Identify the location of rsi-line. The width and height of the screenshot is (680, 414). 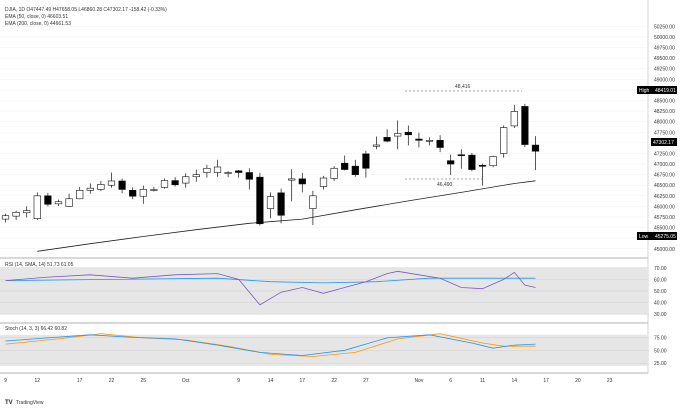
(270, 288).